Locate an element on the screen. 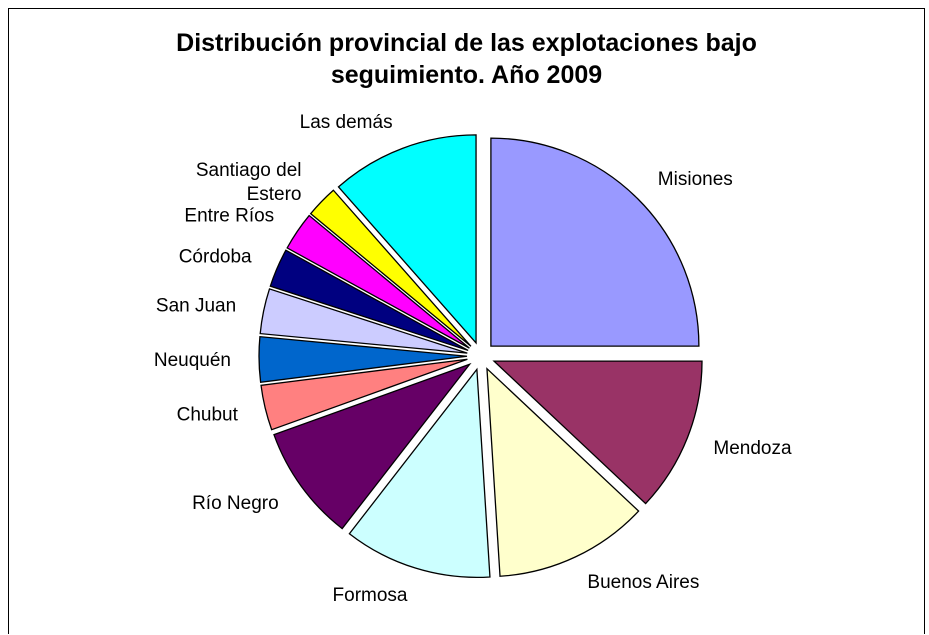  pie-slice-chubut is located at coordinates (364, 394).